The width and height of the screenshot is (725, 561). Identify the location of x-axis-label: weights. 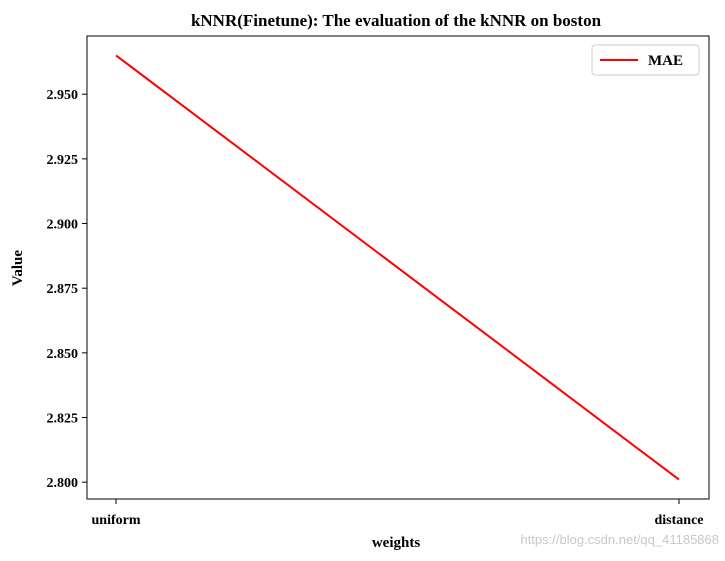
(396, 543).